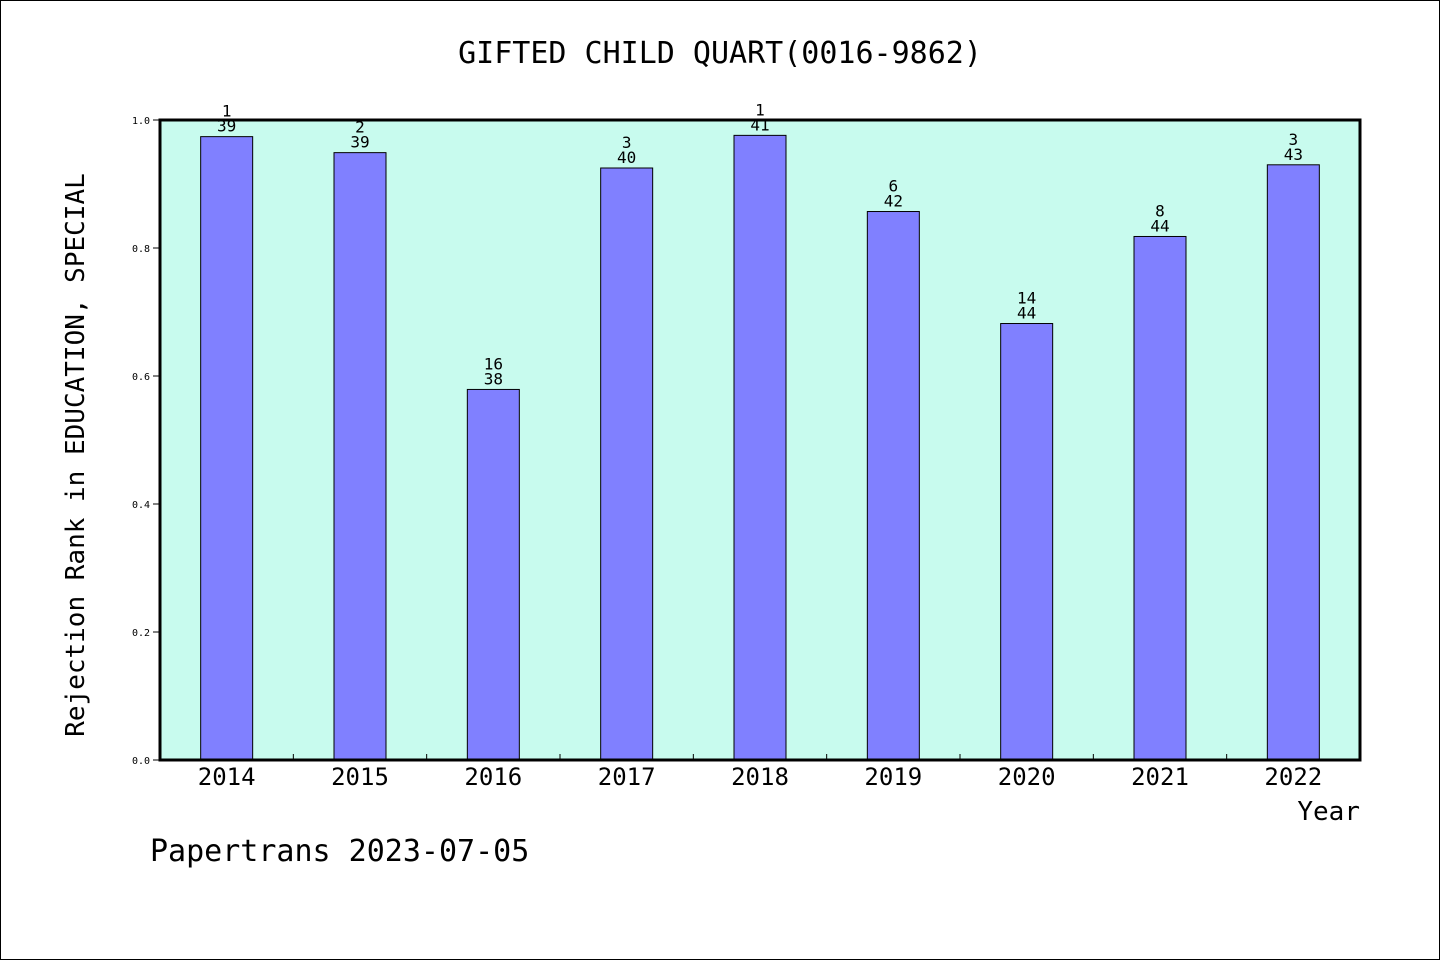 Image resolution: width=1440 pixels, height=960 pixels. What do you see at coordinates (76, 455) in the screenshot?
I see `y-axis-label: Rejection Rank in EDUCATION, SPECIAL` at bounding box center [76, 455].